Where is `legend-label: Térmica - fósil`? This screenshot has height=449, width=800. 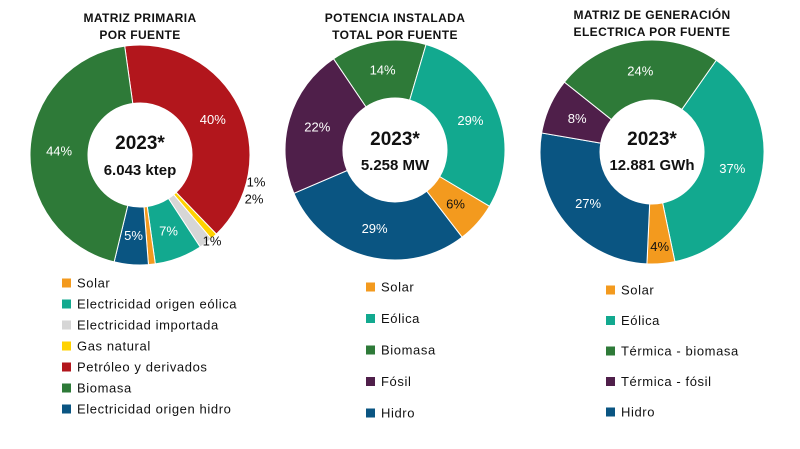
legend-label: Térmica - fósil is located at coordinates (666, 381).